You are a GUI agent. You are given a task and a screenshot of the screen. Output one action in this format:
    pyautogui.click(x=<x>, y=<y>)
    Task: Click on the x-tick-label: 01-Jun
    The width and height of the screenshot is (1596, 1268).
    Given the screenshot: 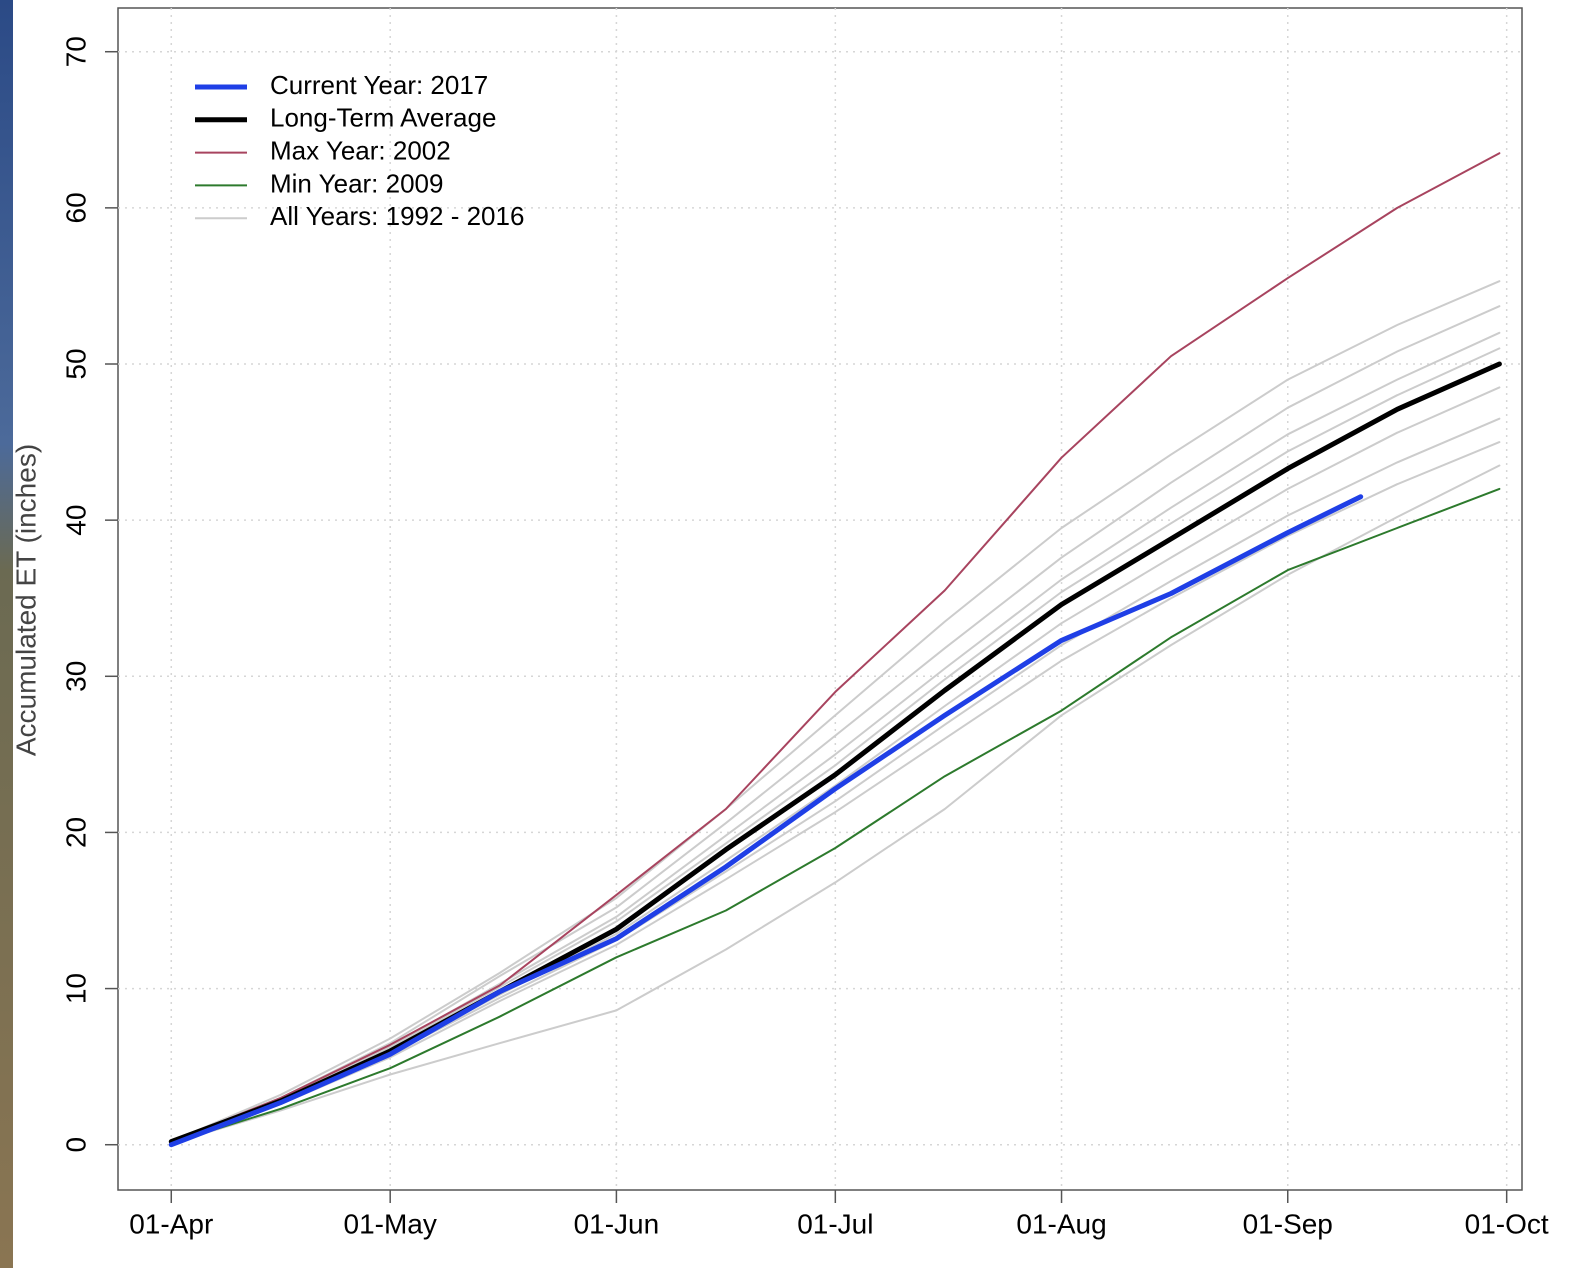 What is the action you would take?
    pyautogui.click(x=617, y=1223)
    